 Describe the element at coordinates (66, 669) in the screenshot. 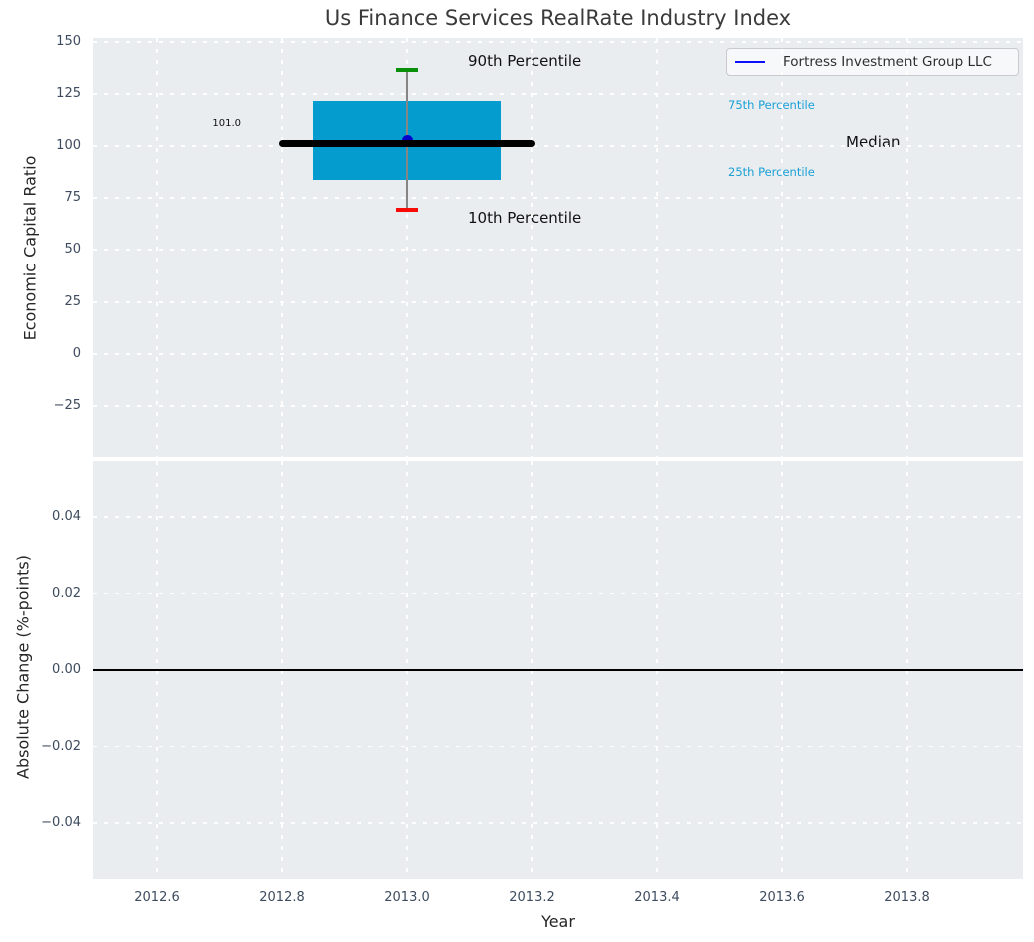

I see `y-tick-label: 0.00` at that location.